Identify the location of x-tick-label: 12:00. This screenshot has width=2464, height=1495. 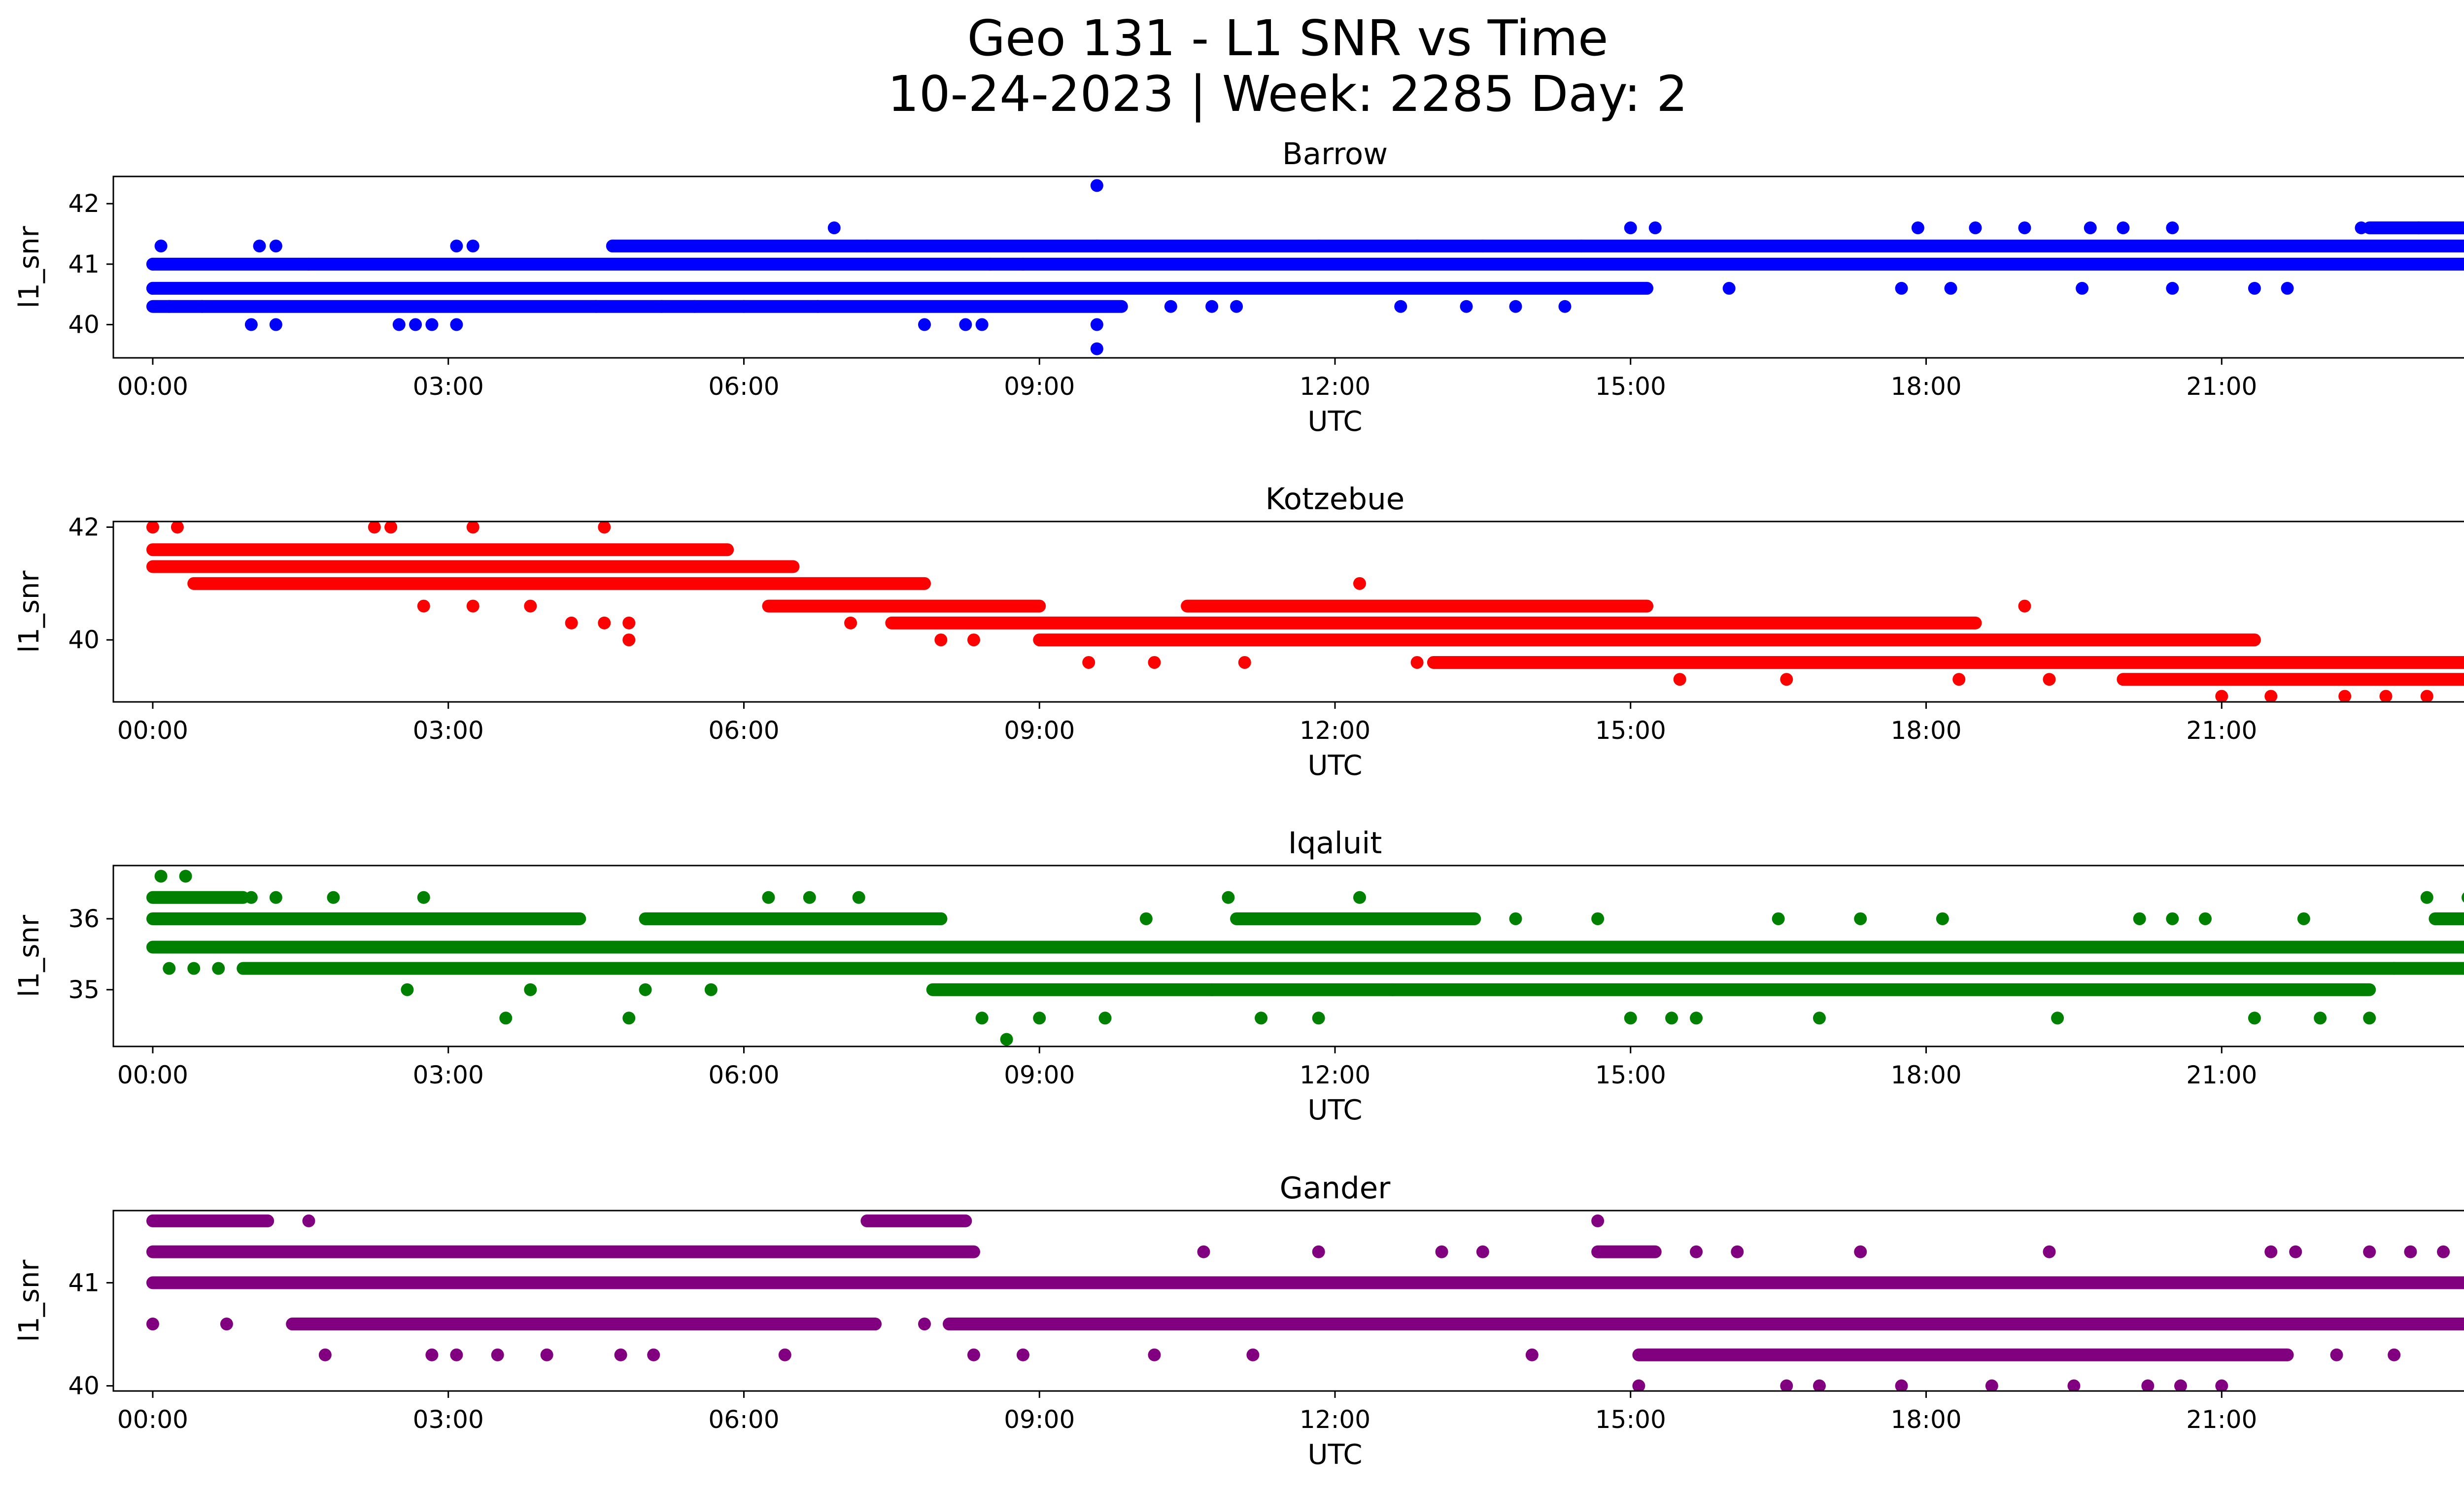
(1335, 386).